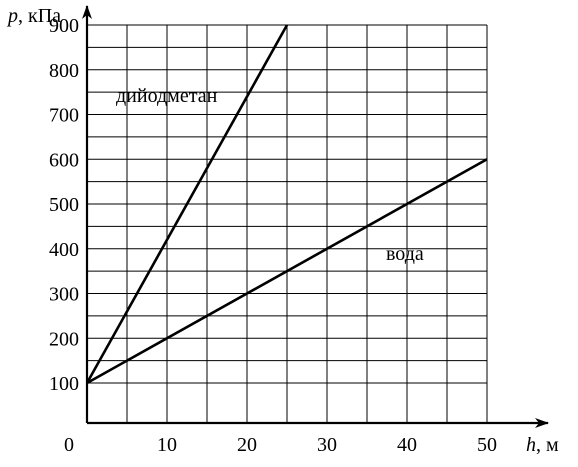  I want to click on x-tick-label: 20, so click(247, 445).